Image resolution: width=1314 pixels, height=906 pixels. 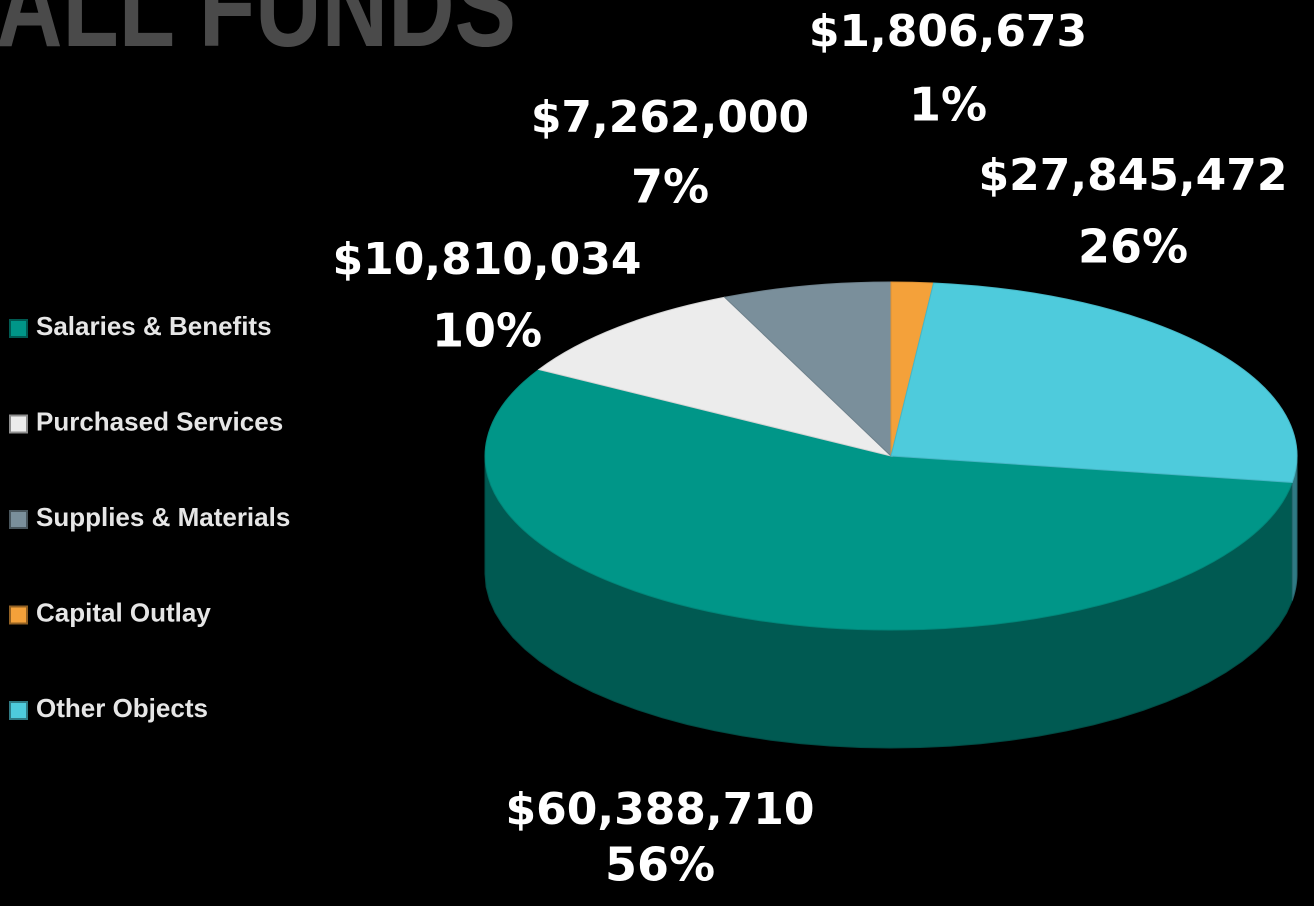 I want to click on value-label: $27,845,472, so click(x=1133, y=175).